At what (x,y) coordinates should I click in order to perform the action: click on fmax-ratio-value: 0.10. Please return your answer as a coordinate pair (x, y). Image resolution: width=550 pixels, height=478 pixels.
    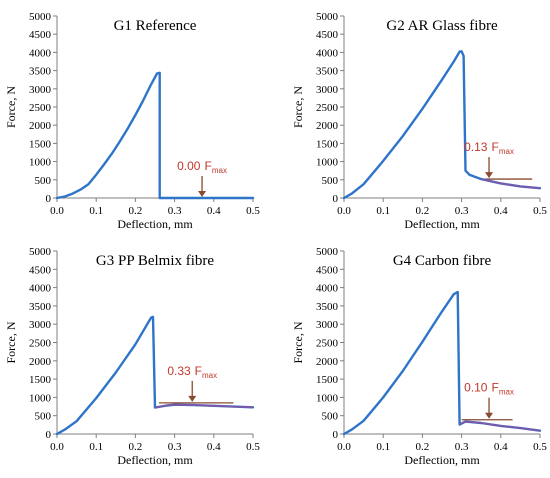
    Looking at the image, I should click on (476, 388).